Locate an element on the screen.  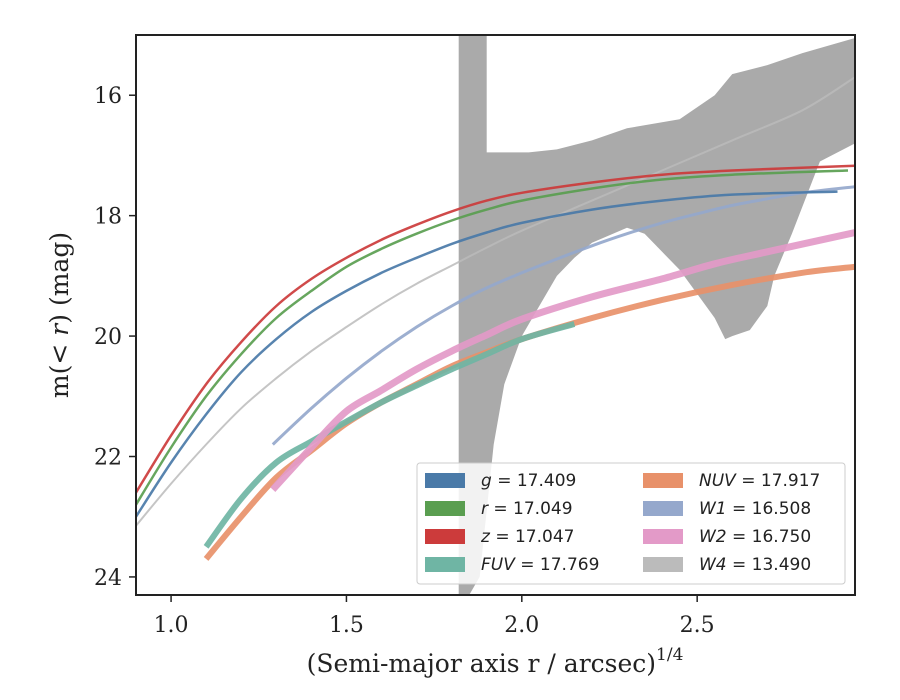
legend-label: W4 = 13.490 is located at coordinates (755, 565).